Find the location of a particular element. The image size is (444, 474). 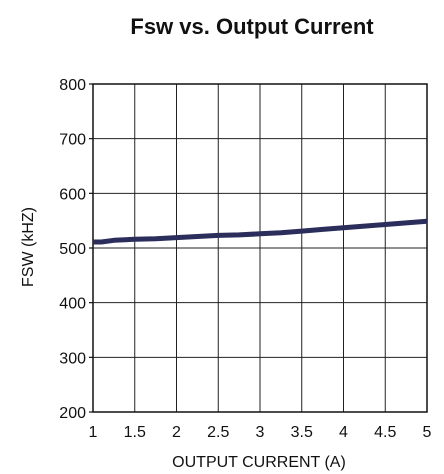

x-axis-label: OUTPUT CURRENT (A) is located at coordinates (259, 462).